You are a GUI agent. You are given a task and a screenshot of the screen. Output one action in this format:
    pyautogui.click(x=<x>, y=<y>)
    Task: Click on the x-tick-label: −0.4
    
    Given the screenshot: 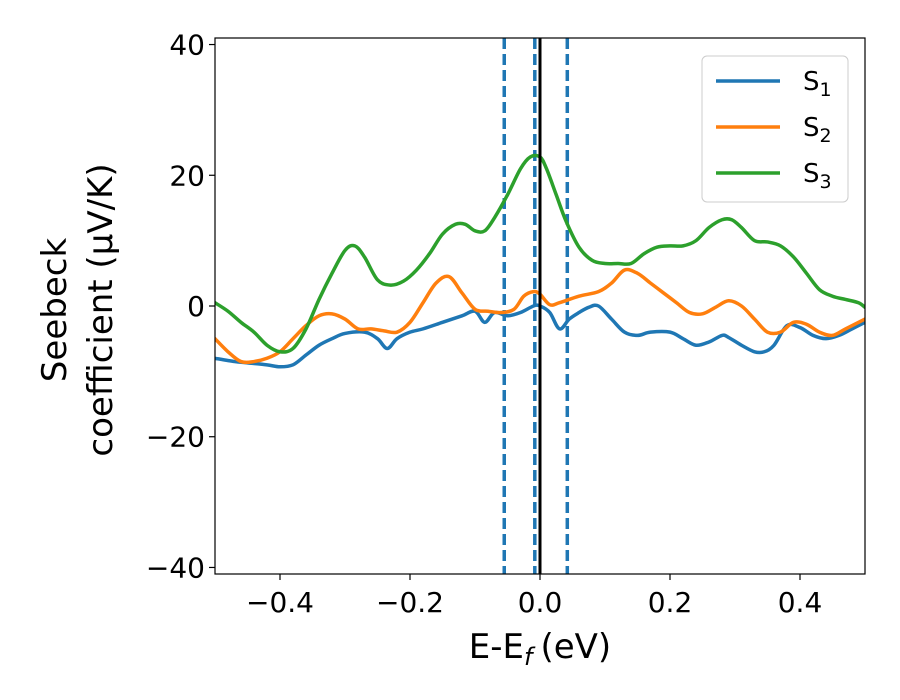 What is the action you would take?
    pyautogui.click(x=280, y=602)
    